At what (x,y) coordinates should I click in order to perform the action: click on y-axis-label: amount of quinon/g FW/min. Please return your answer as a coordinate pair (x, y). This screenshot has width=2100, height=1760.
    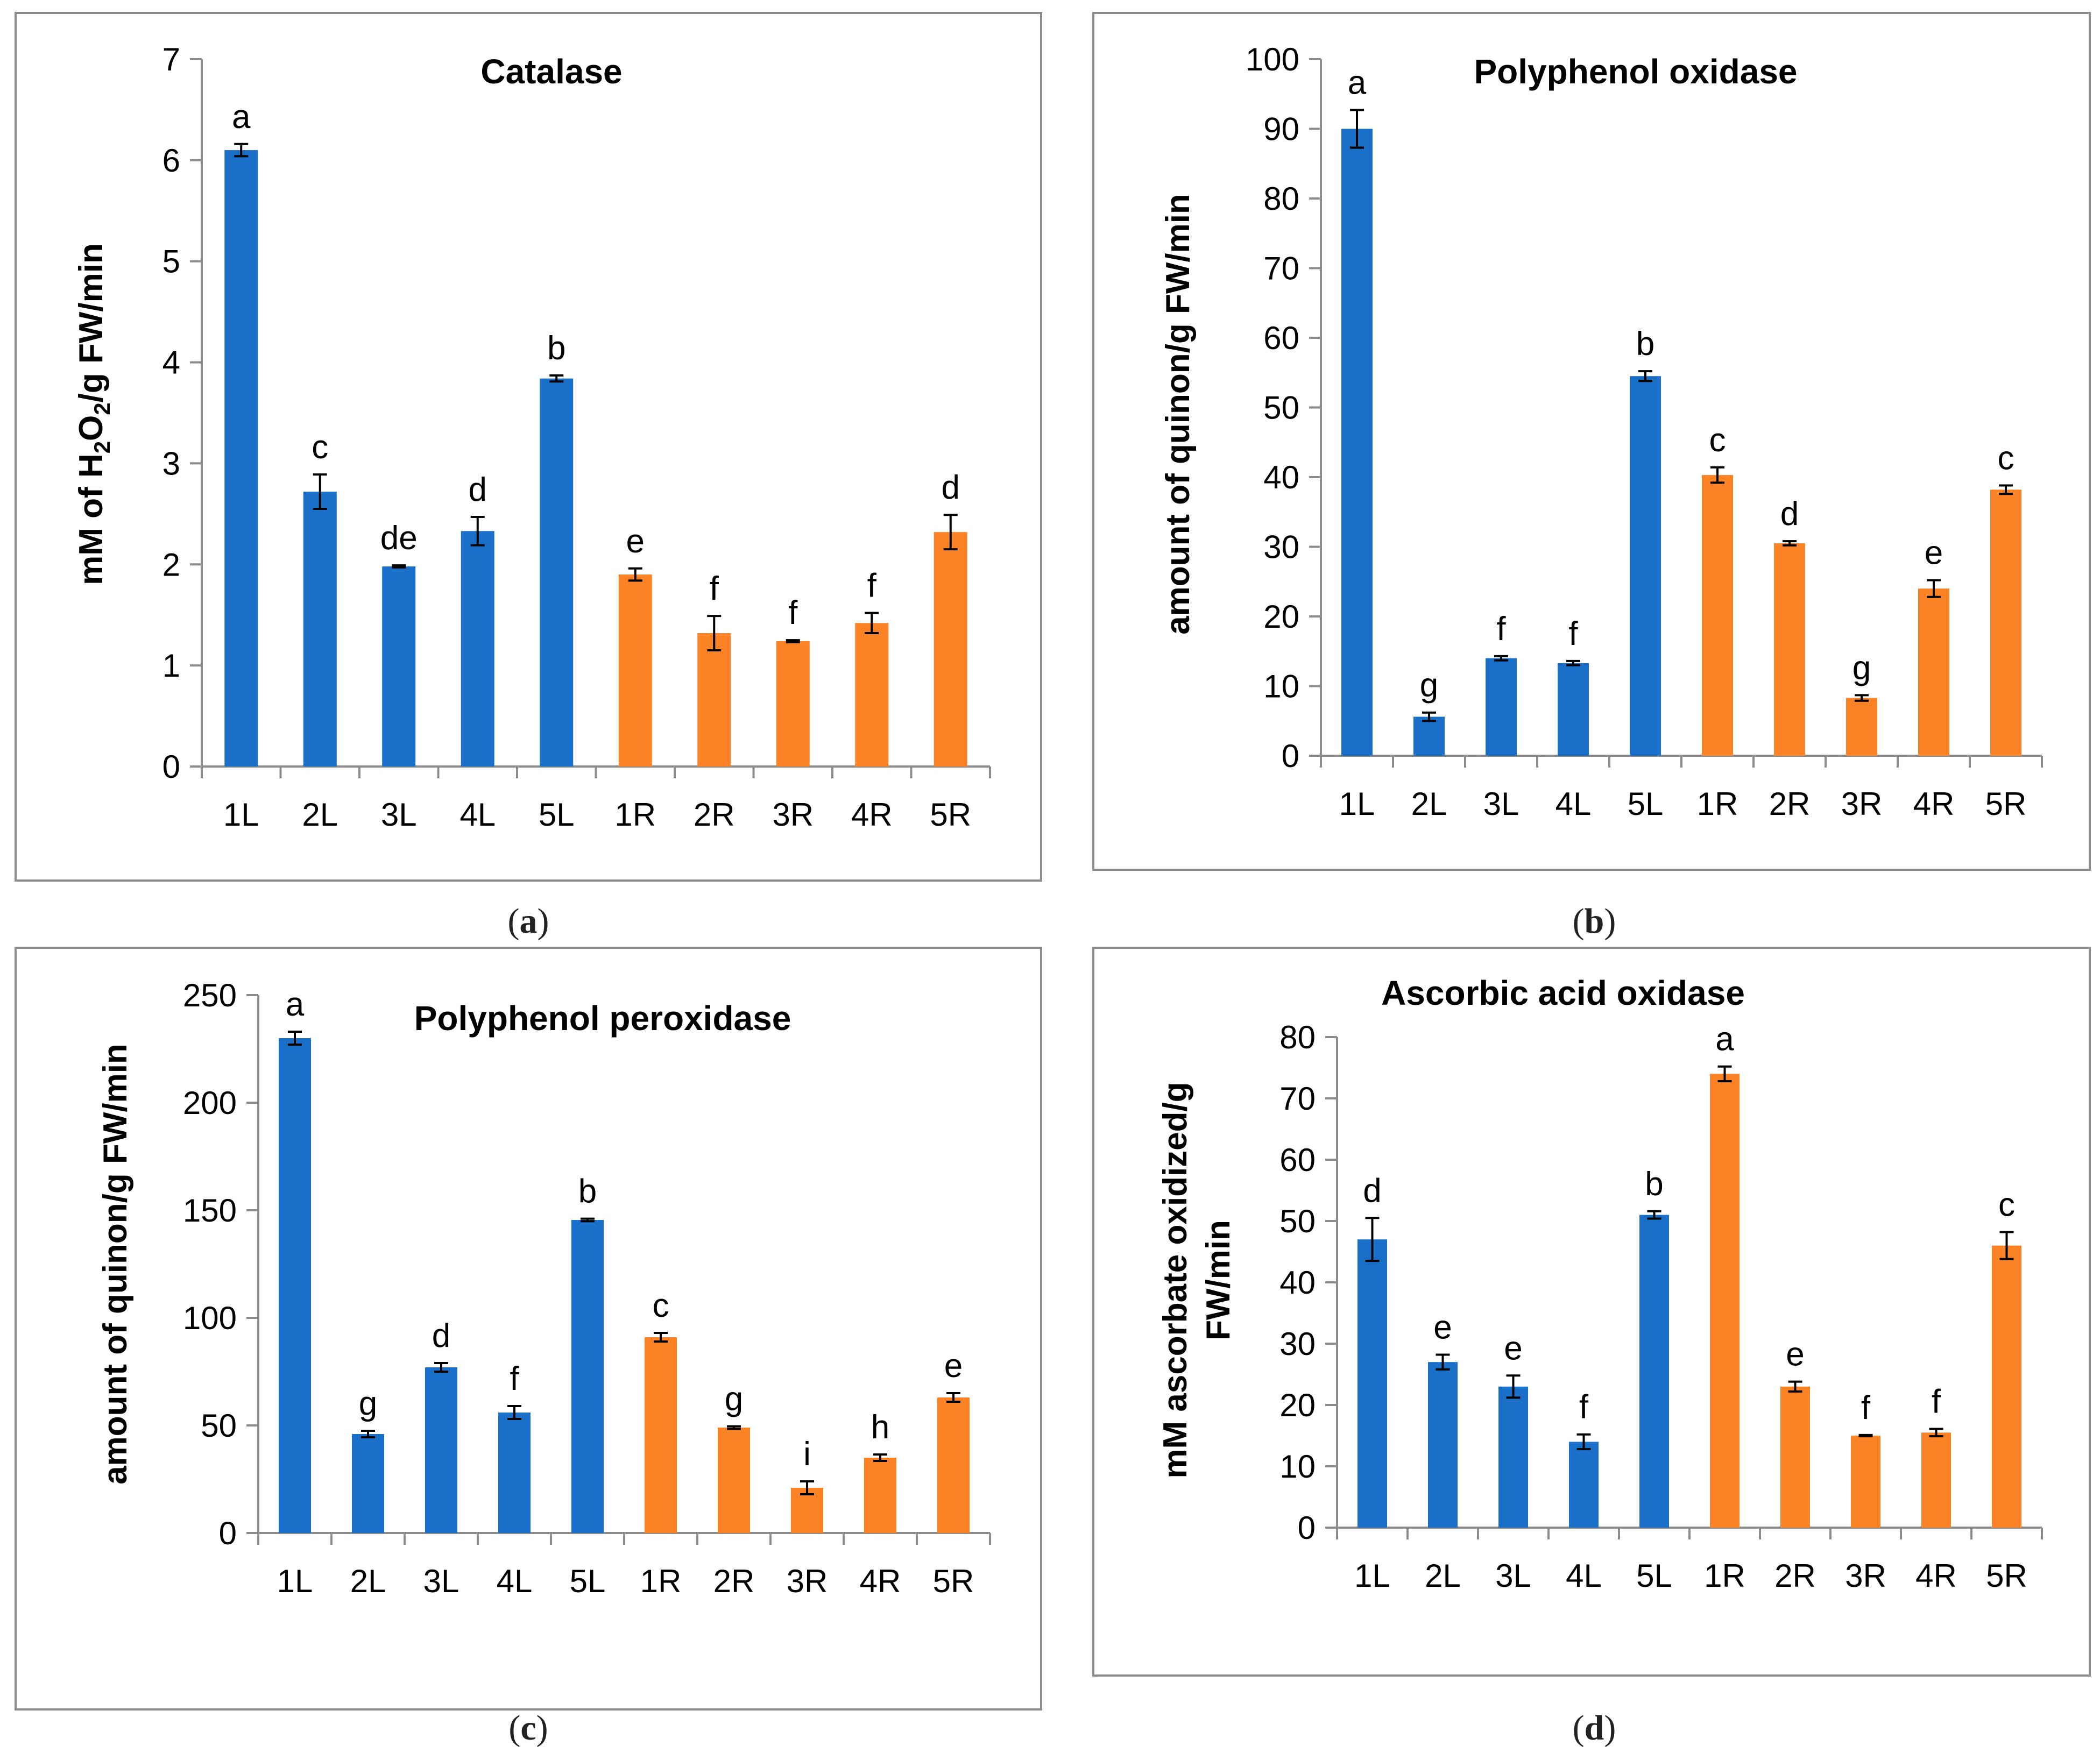
    Looking at the image, I should click on (1178, 415).